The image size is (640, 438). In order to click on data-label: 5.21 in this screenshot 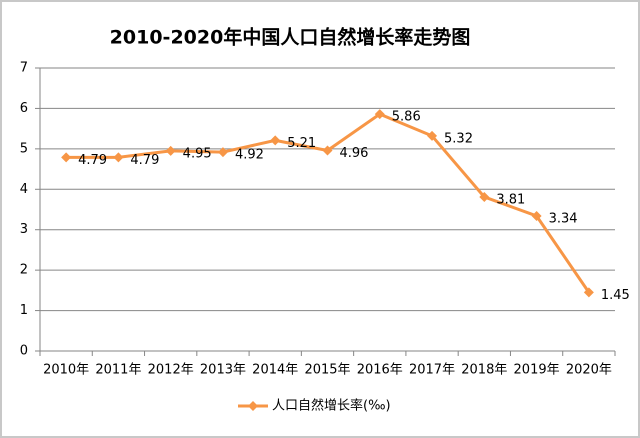, I will do `click(301, 143)`.